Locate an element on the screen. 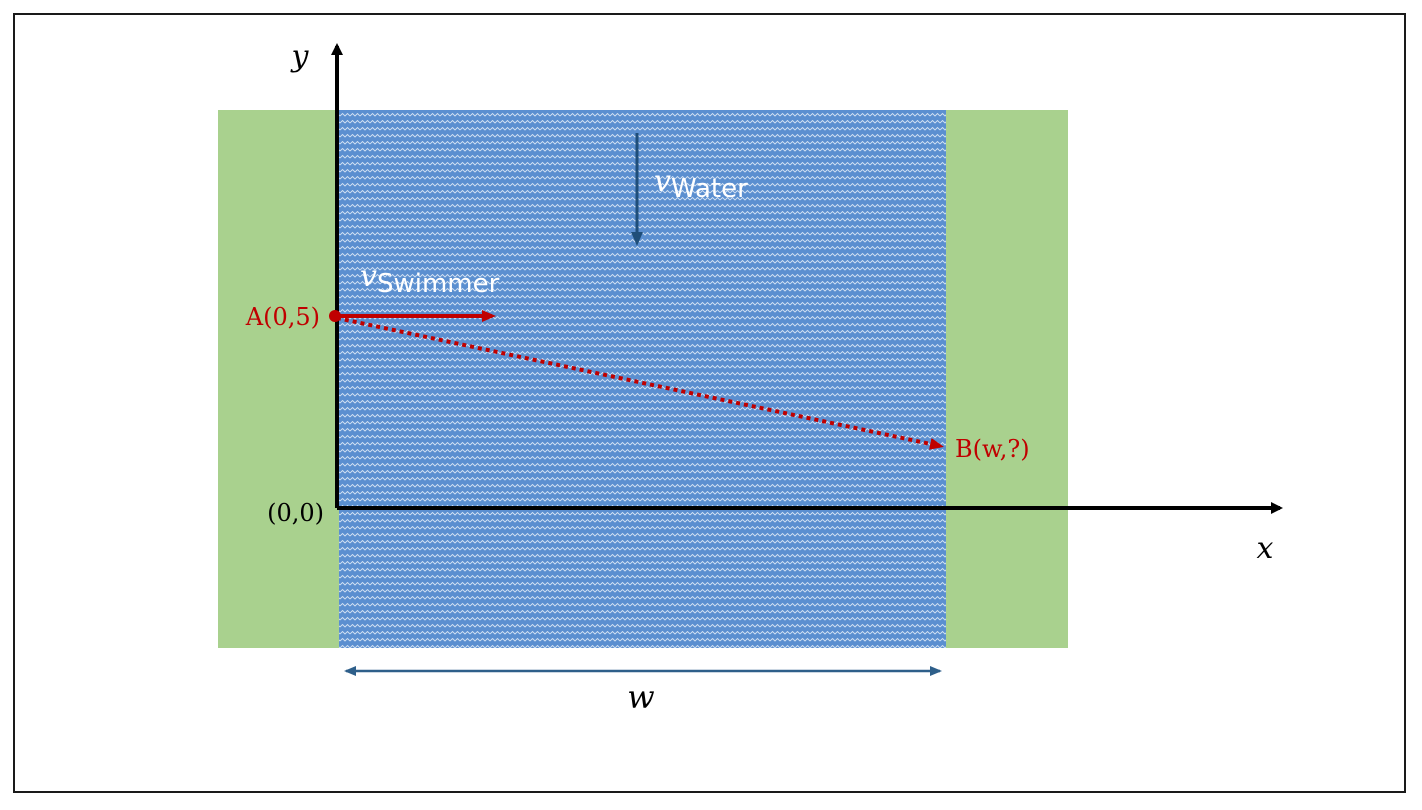 The image size is (1422, 810). swimmer-path is located at coordinates (640, 383).